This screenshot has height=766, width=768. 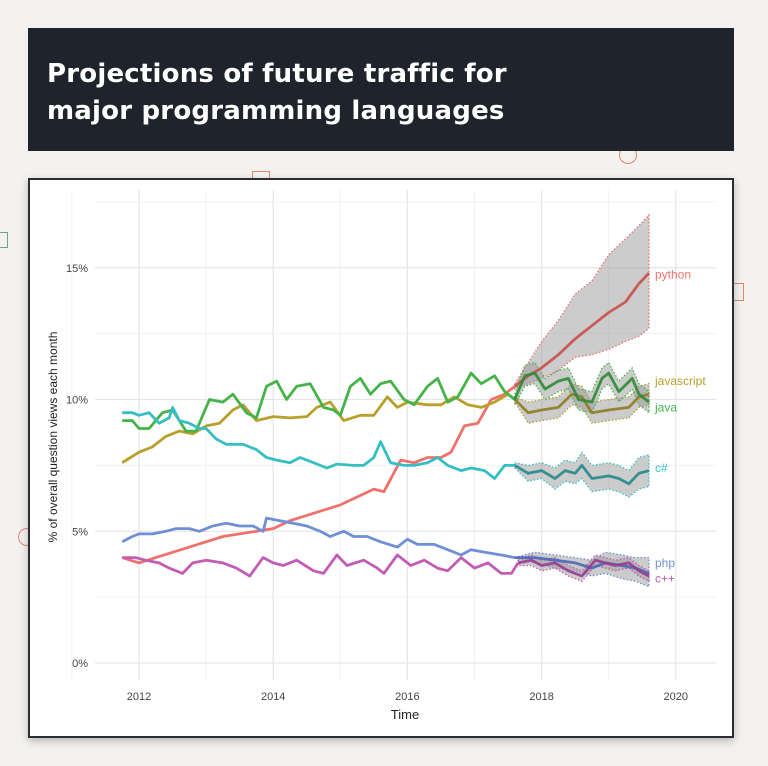 I want to click on x-tick-label: 2012, so click(x=139, y=697).